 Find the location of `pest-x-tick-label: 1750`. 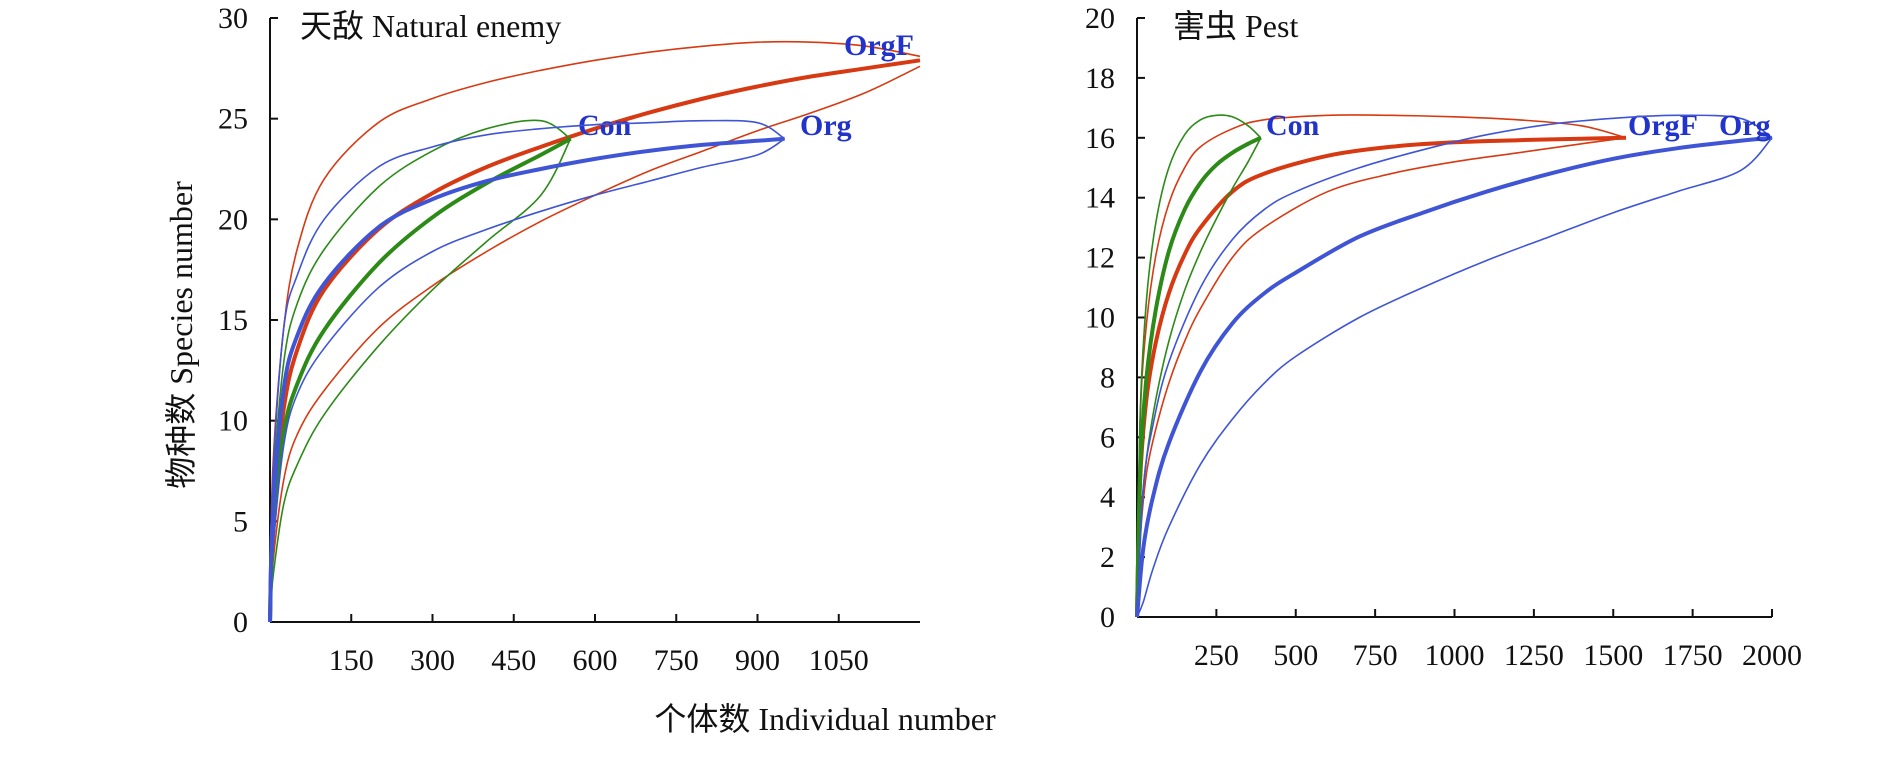

pest-x-tick-label: 1750 is located at coordinates (1693, 655).